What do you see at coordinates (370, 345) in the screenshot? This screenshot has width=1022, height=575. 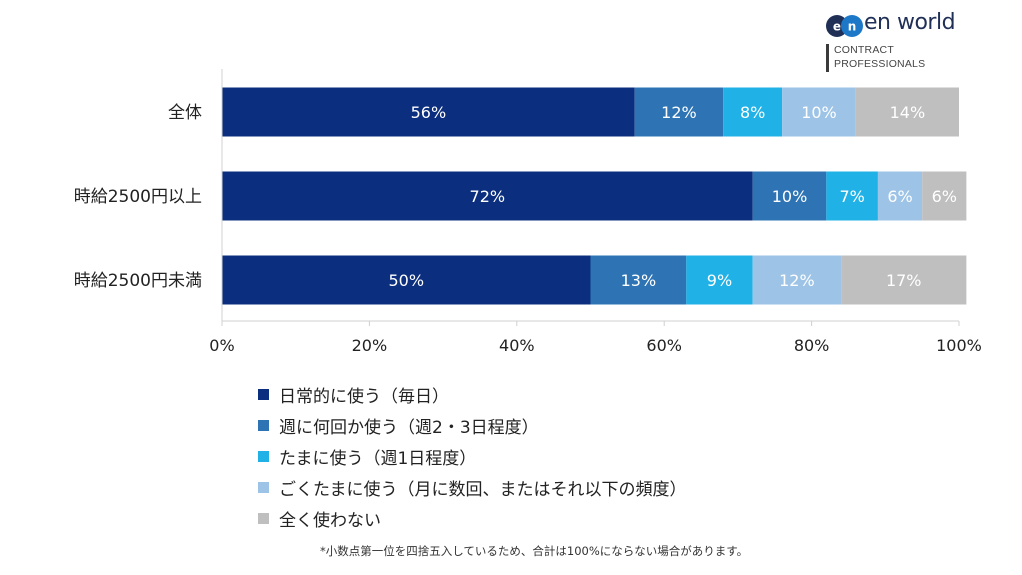 I see `x-tick-label: 20%` at bounding box center [370, 345].